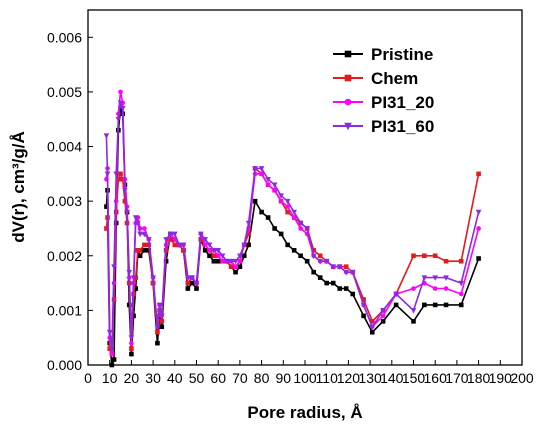  Describe the element at coordinates (64, 37) in the screenshot. I see `y-tick-label: 0.006` at that location.